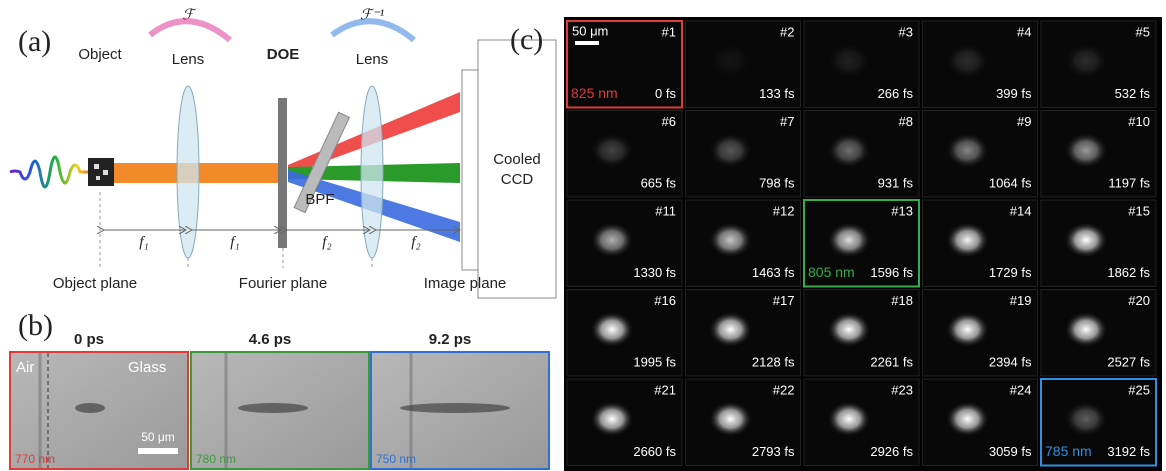  What do you see at coordinates (1128, 451) in the screenshot?
I see `frame-time: 3192 fs` at bounding box center [1128, 451].